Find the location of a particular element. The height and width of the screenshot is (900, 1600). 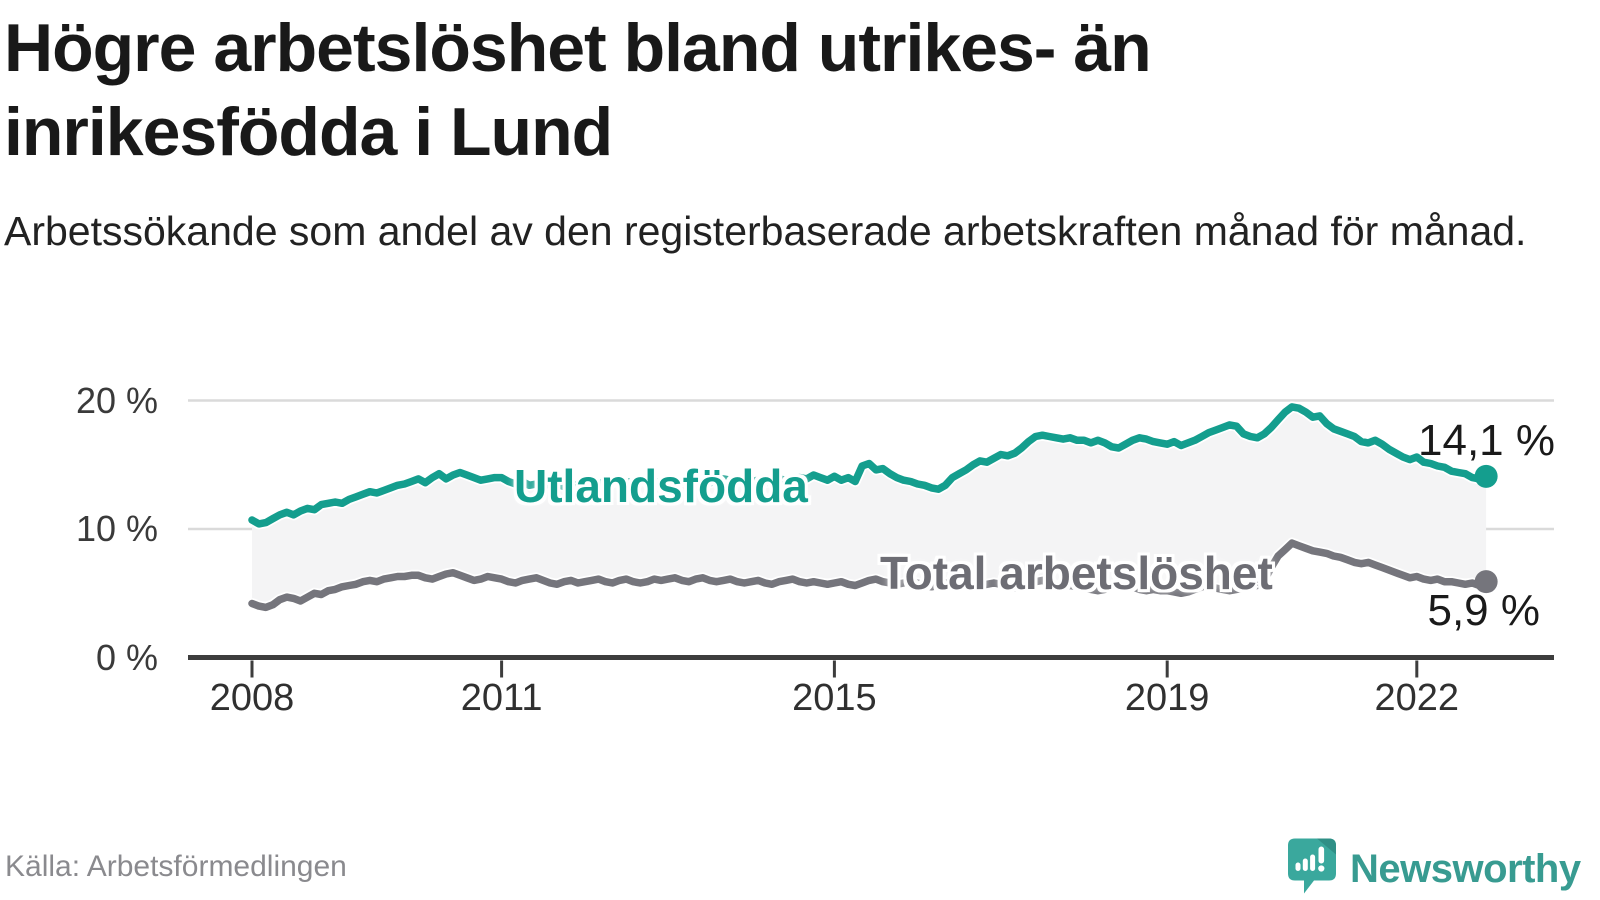

end-value-label-total: 5,9 % is located at coordinates (1483, 610).